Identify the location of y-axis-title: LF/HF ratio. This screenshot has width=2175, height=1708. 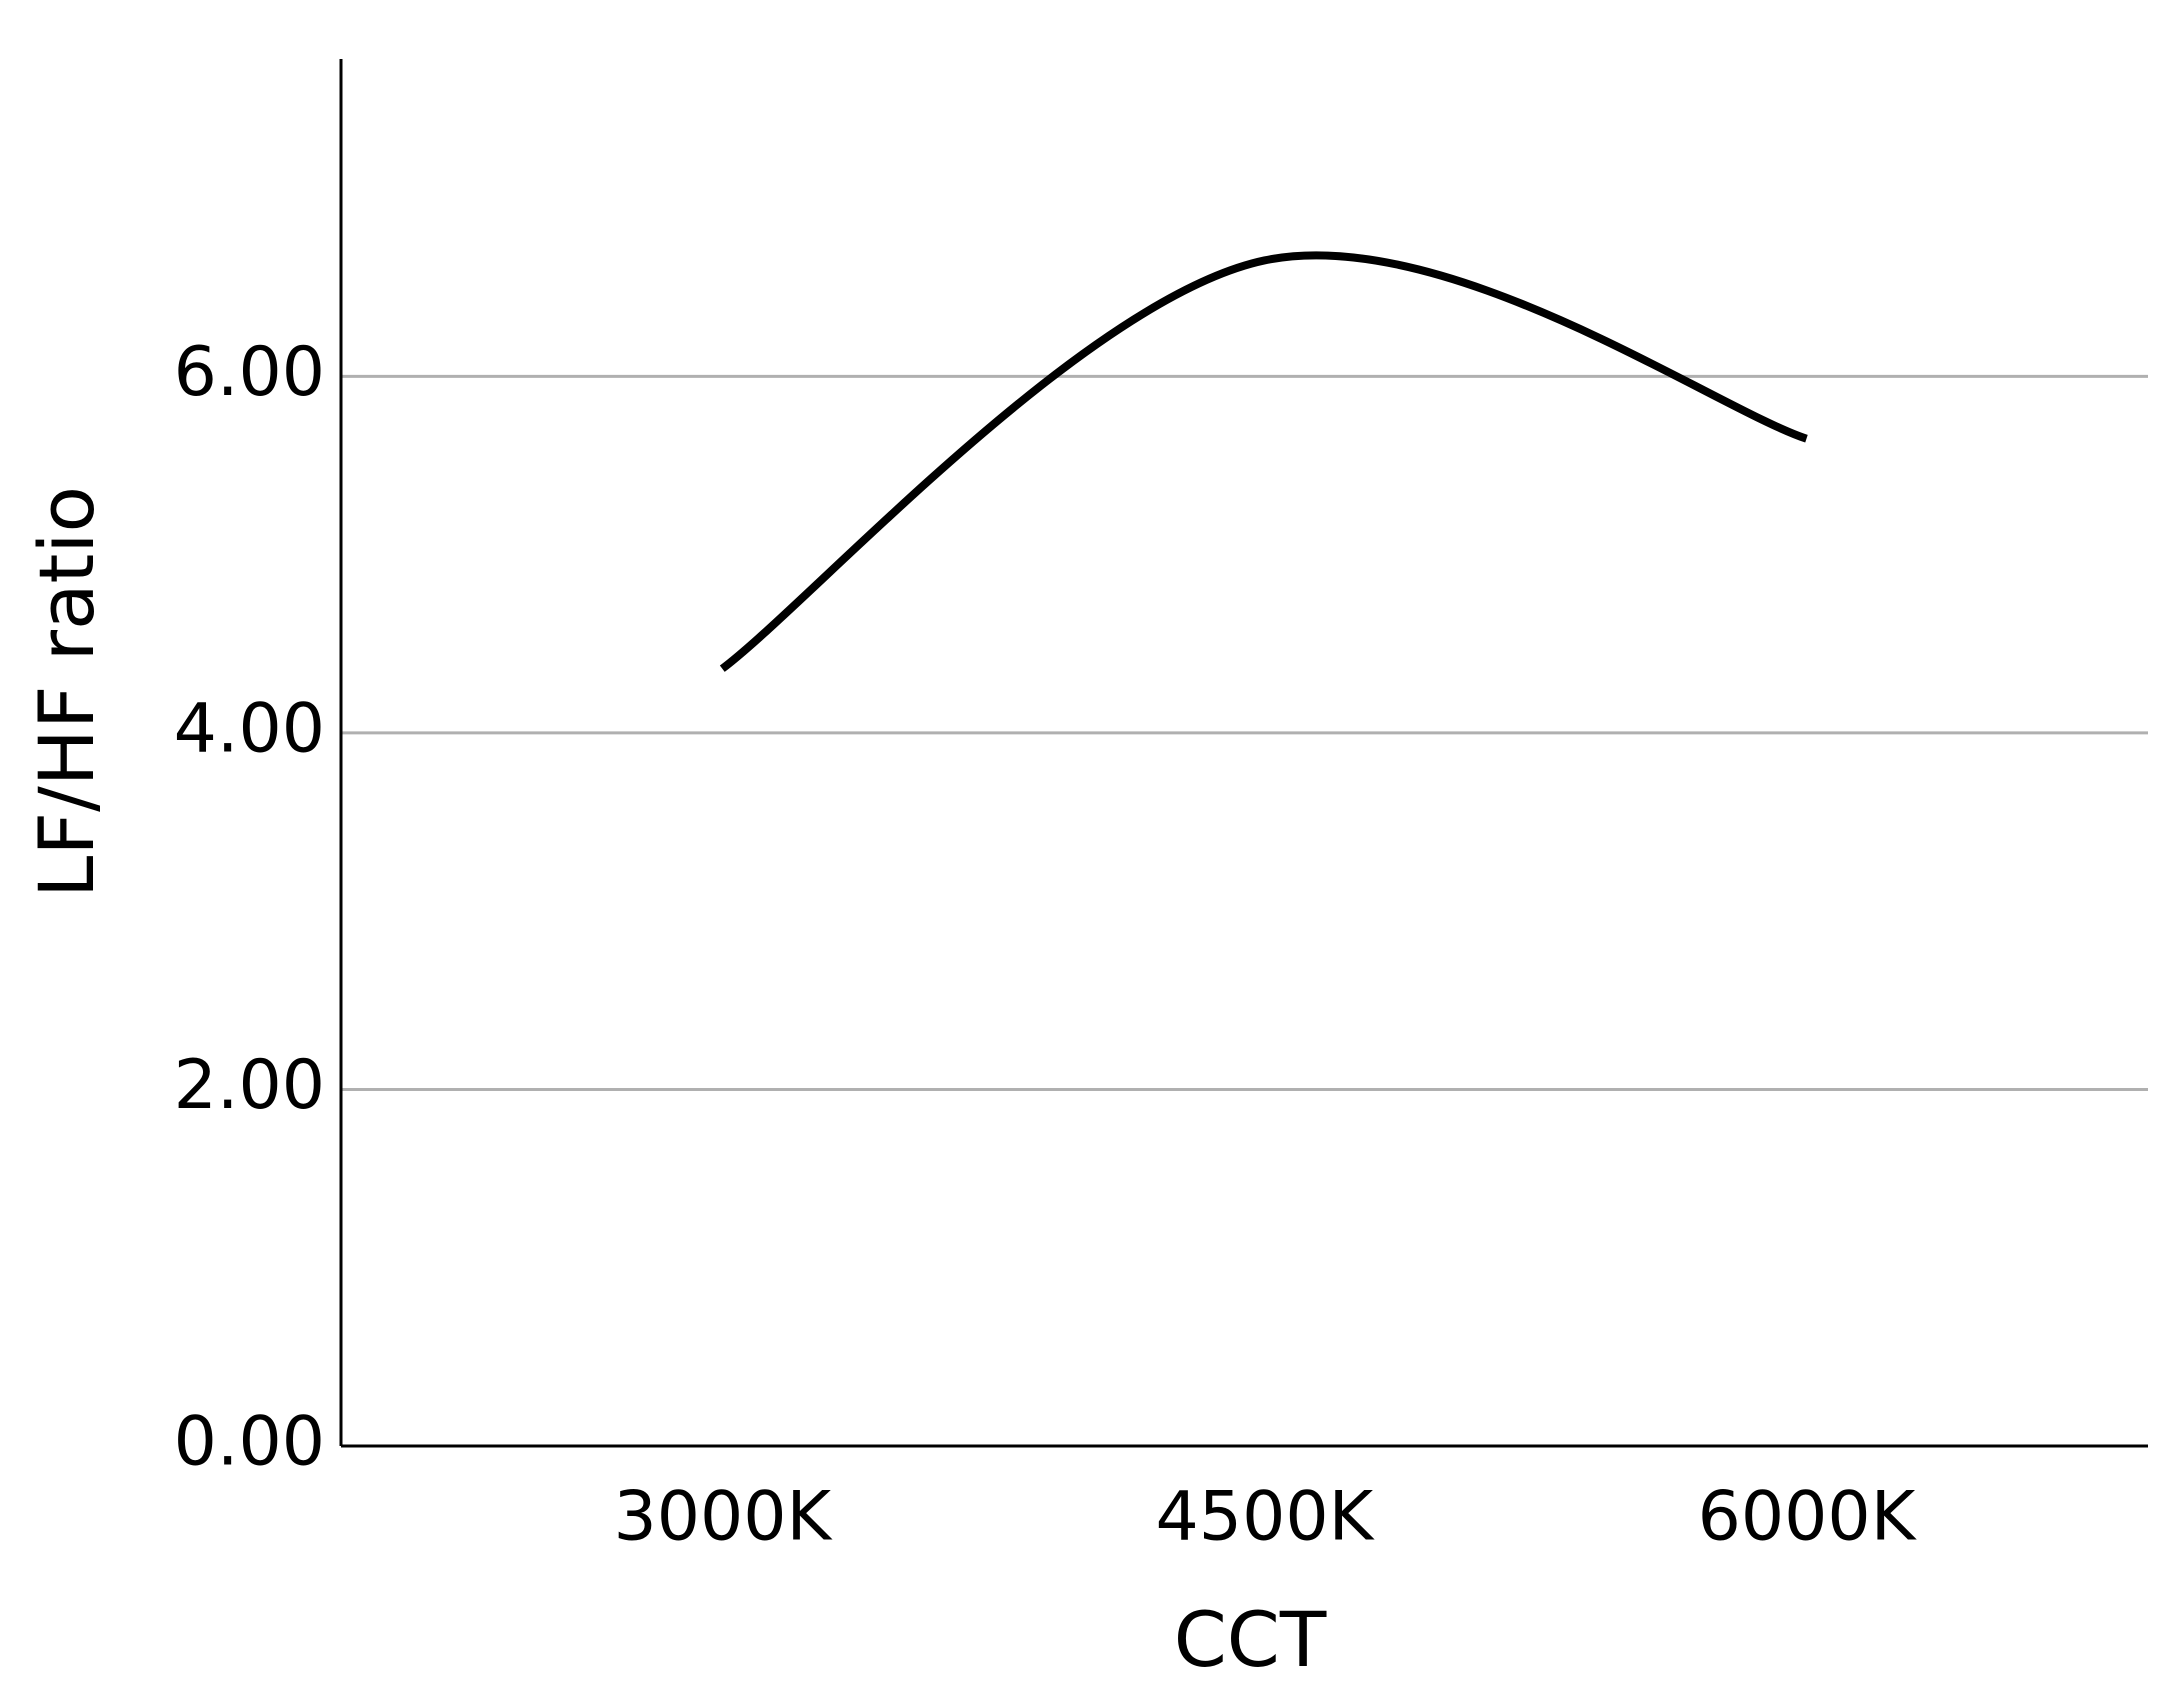
(66, 692).